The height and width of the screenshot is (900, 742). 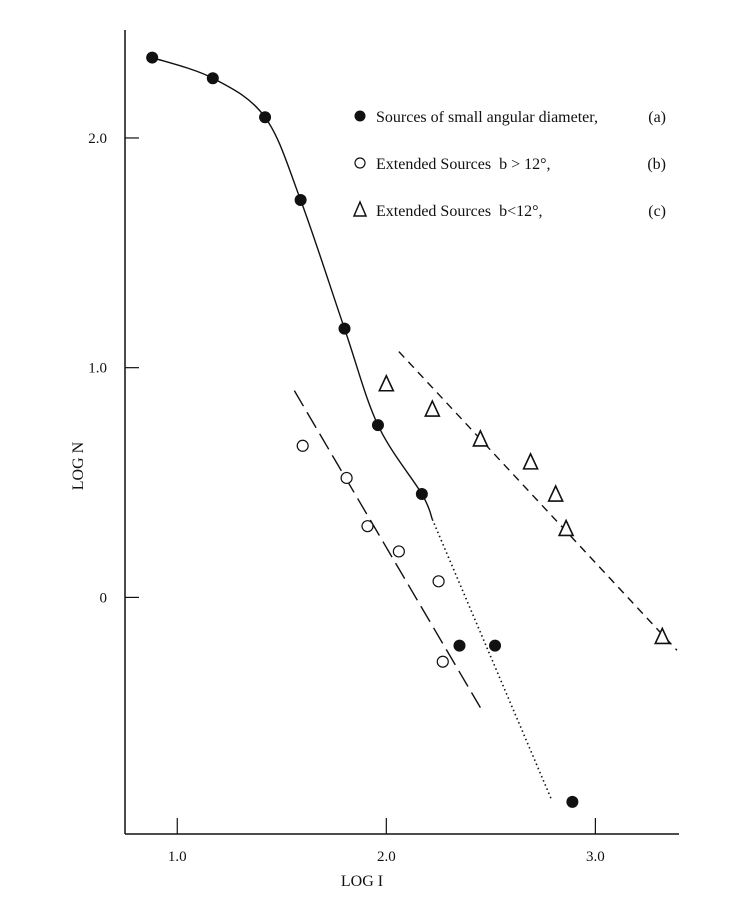 I want to click on fit-a-dotted-line, so click(x=492, y=659).